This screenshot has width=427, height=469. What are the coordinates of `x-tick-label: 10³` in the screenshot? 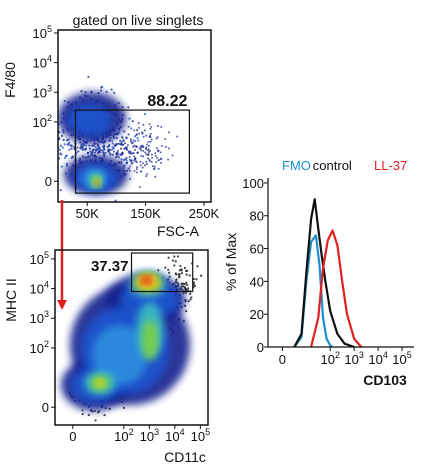 It's located at (149, 435).